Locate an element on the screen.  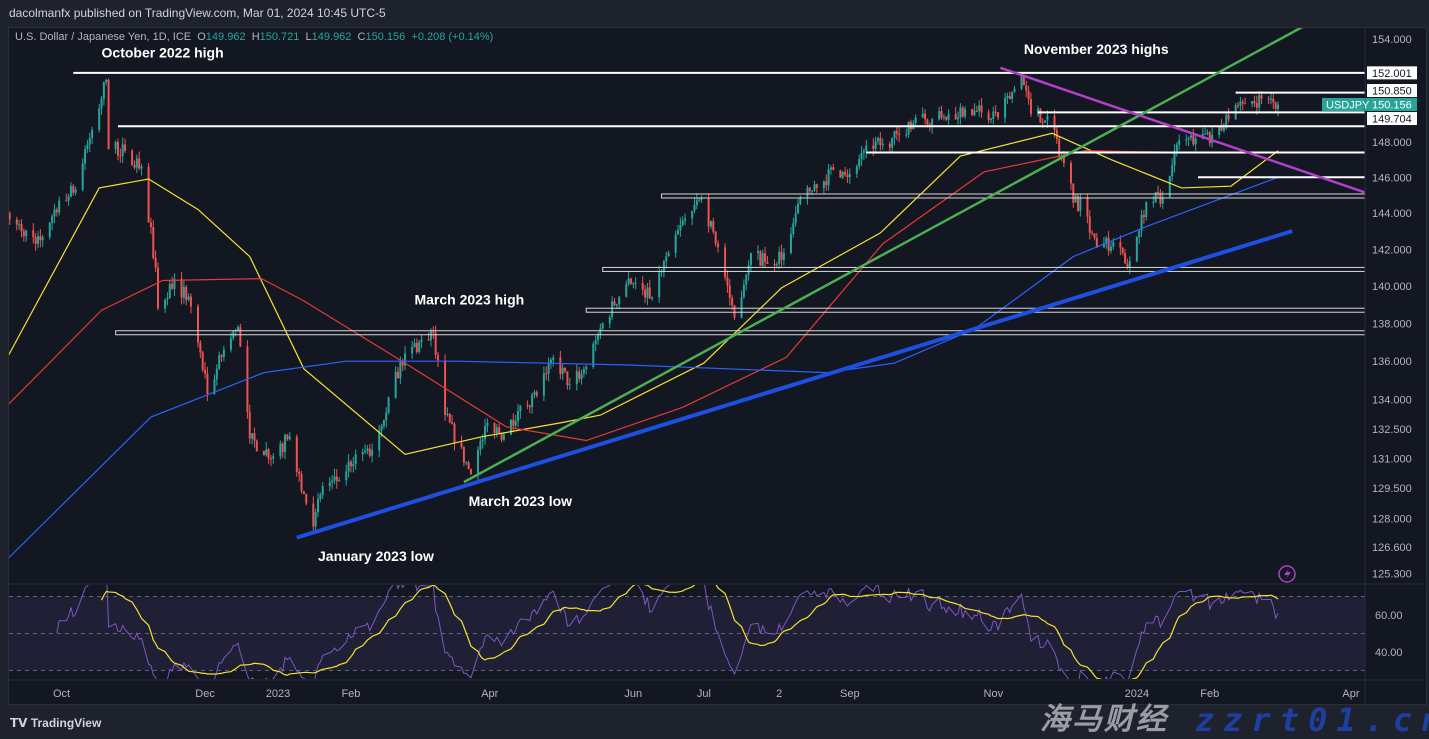
price-axis-tick: 148.000 is located at coordinates (1392, 143).